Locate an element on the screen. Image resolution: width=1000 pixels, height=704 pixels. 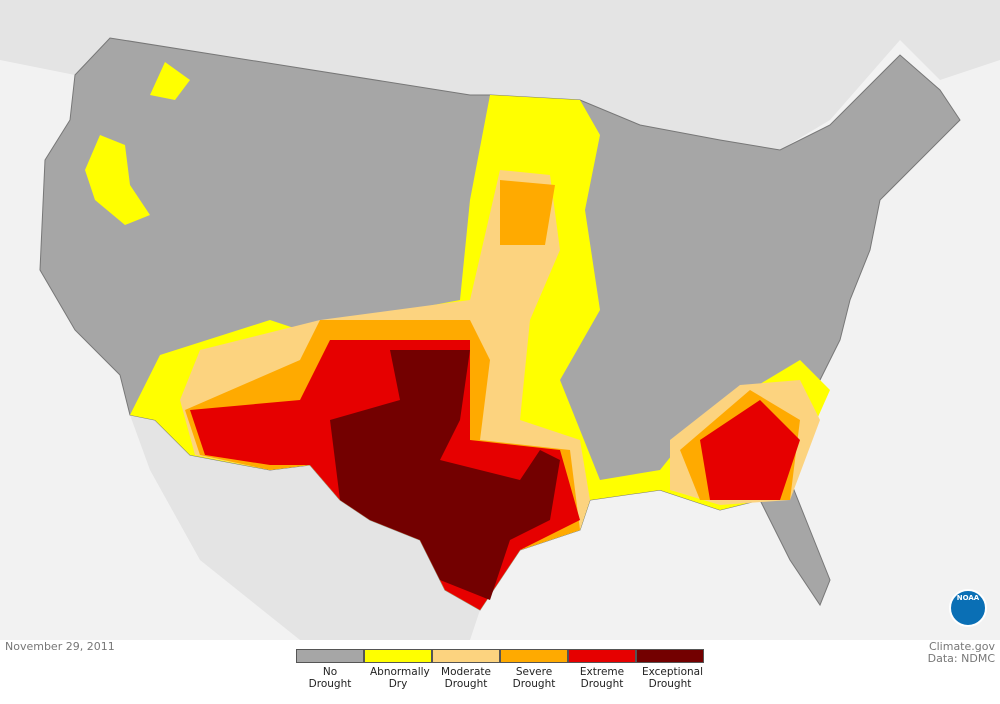
legend-item: Abnormally Dry is located at coordinates (398, 669).